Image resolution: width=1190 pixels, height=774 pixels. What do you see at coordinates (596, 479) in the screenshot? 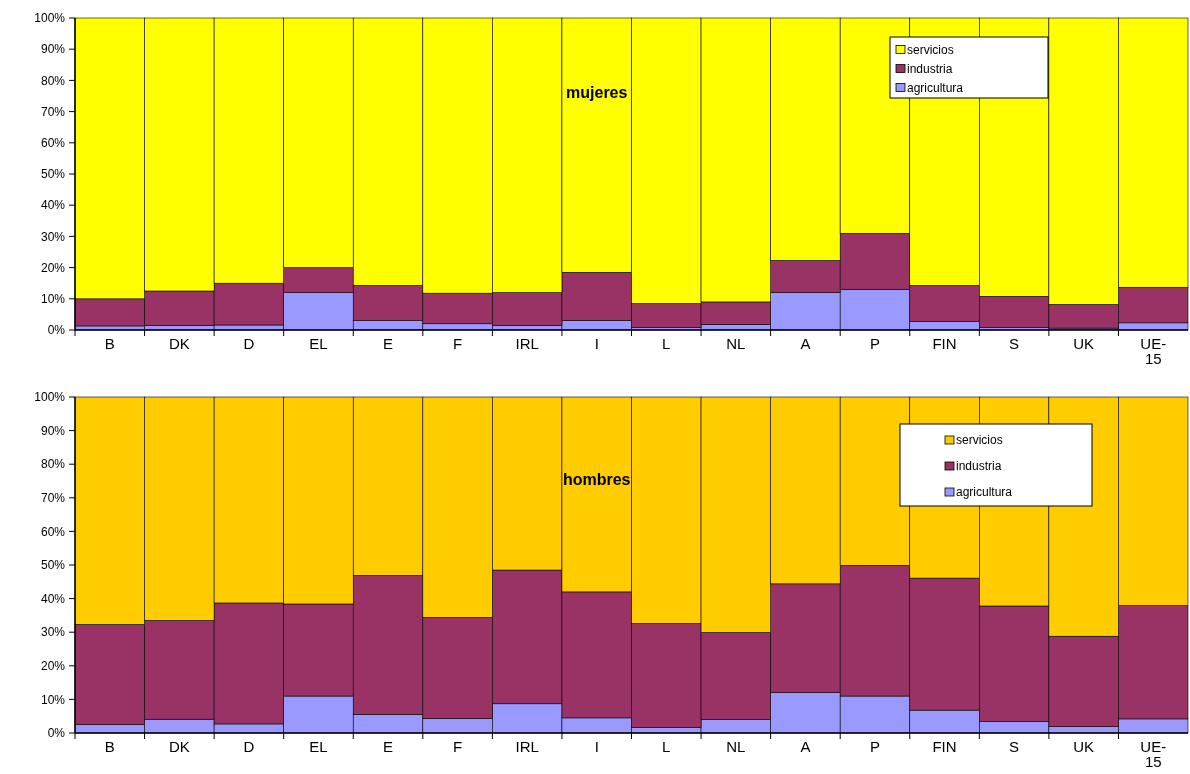
I see `text: hombres` at bounding box center [596, 479].